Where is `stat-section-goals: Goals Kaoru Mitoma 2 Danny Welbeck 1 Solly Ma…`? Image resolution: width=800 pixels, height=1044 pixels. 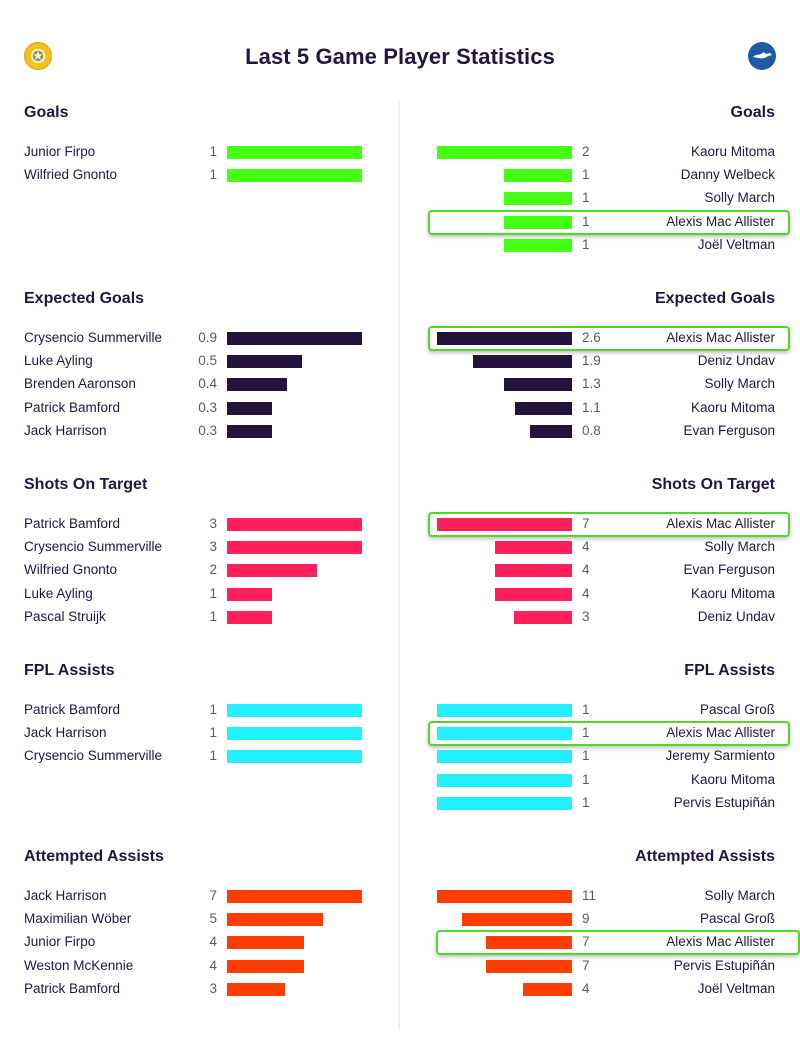
stat-section-goals: Goals Kaoru Mitoma 2 Danny Welbeck 1 Solly Ma… is located at coordinates (600, 197).